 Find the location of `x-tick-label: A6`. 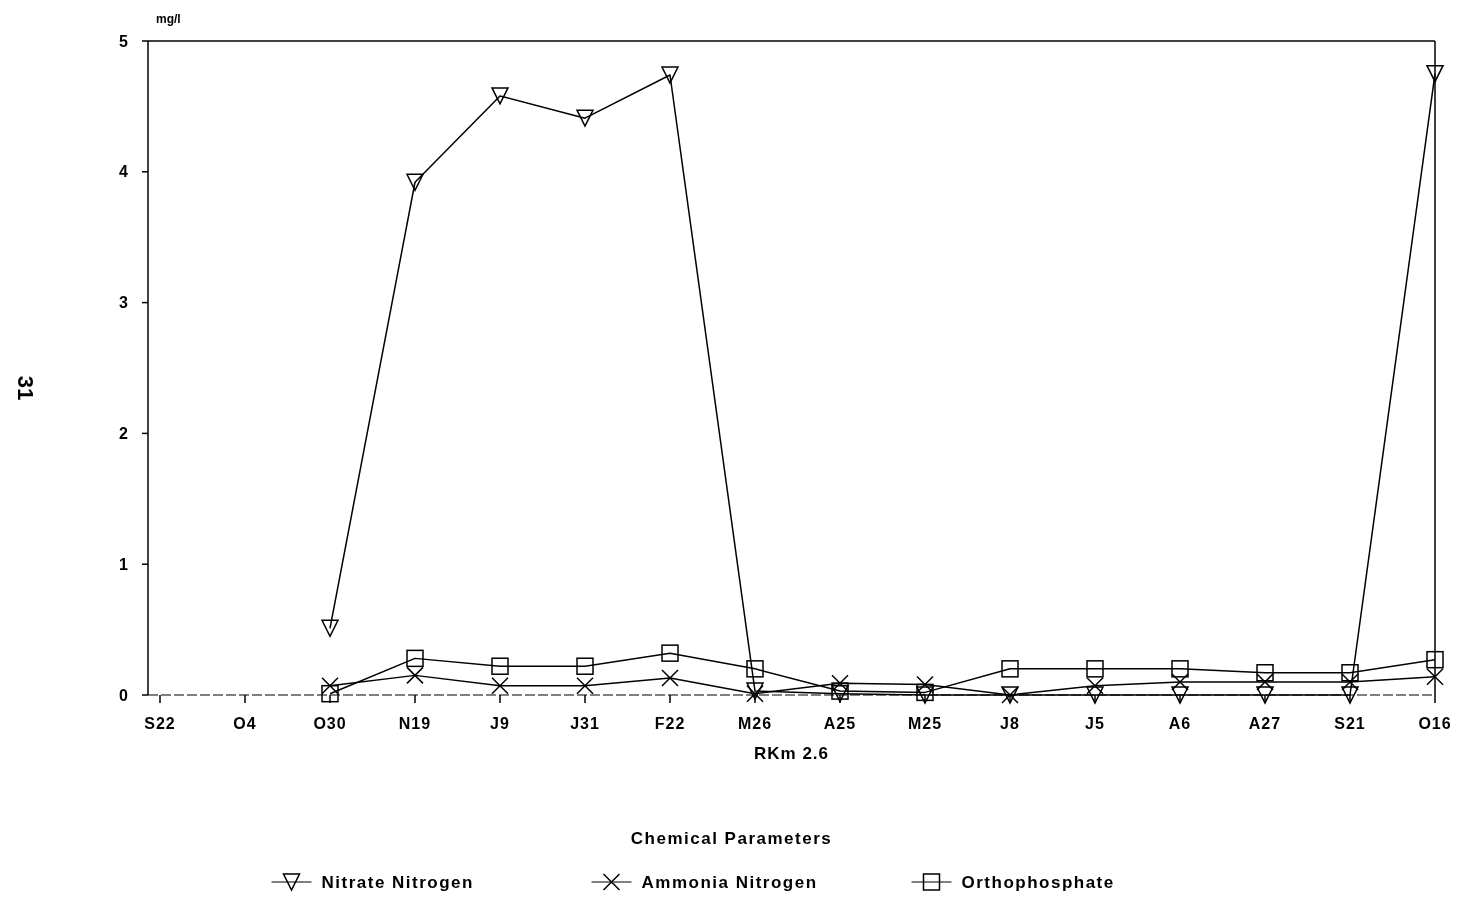

x-tick-label: A6 is located at coordinates (1180, 723).